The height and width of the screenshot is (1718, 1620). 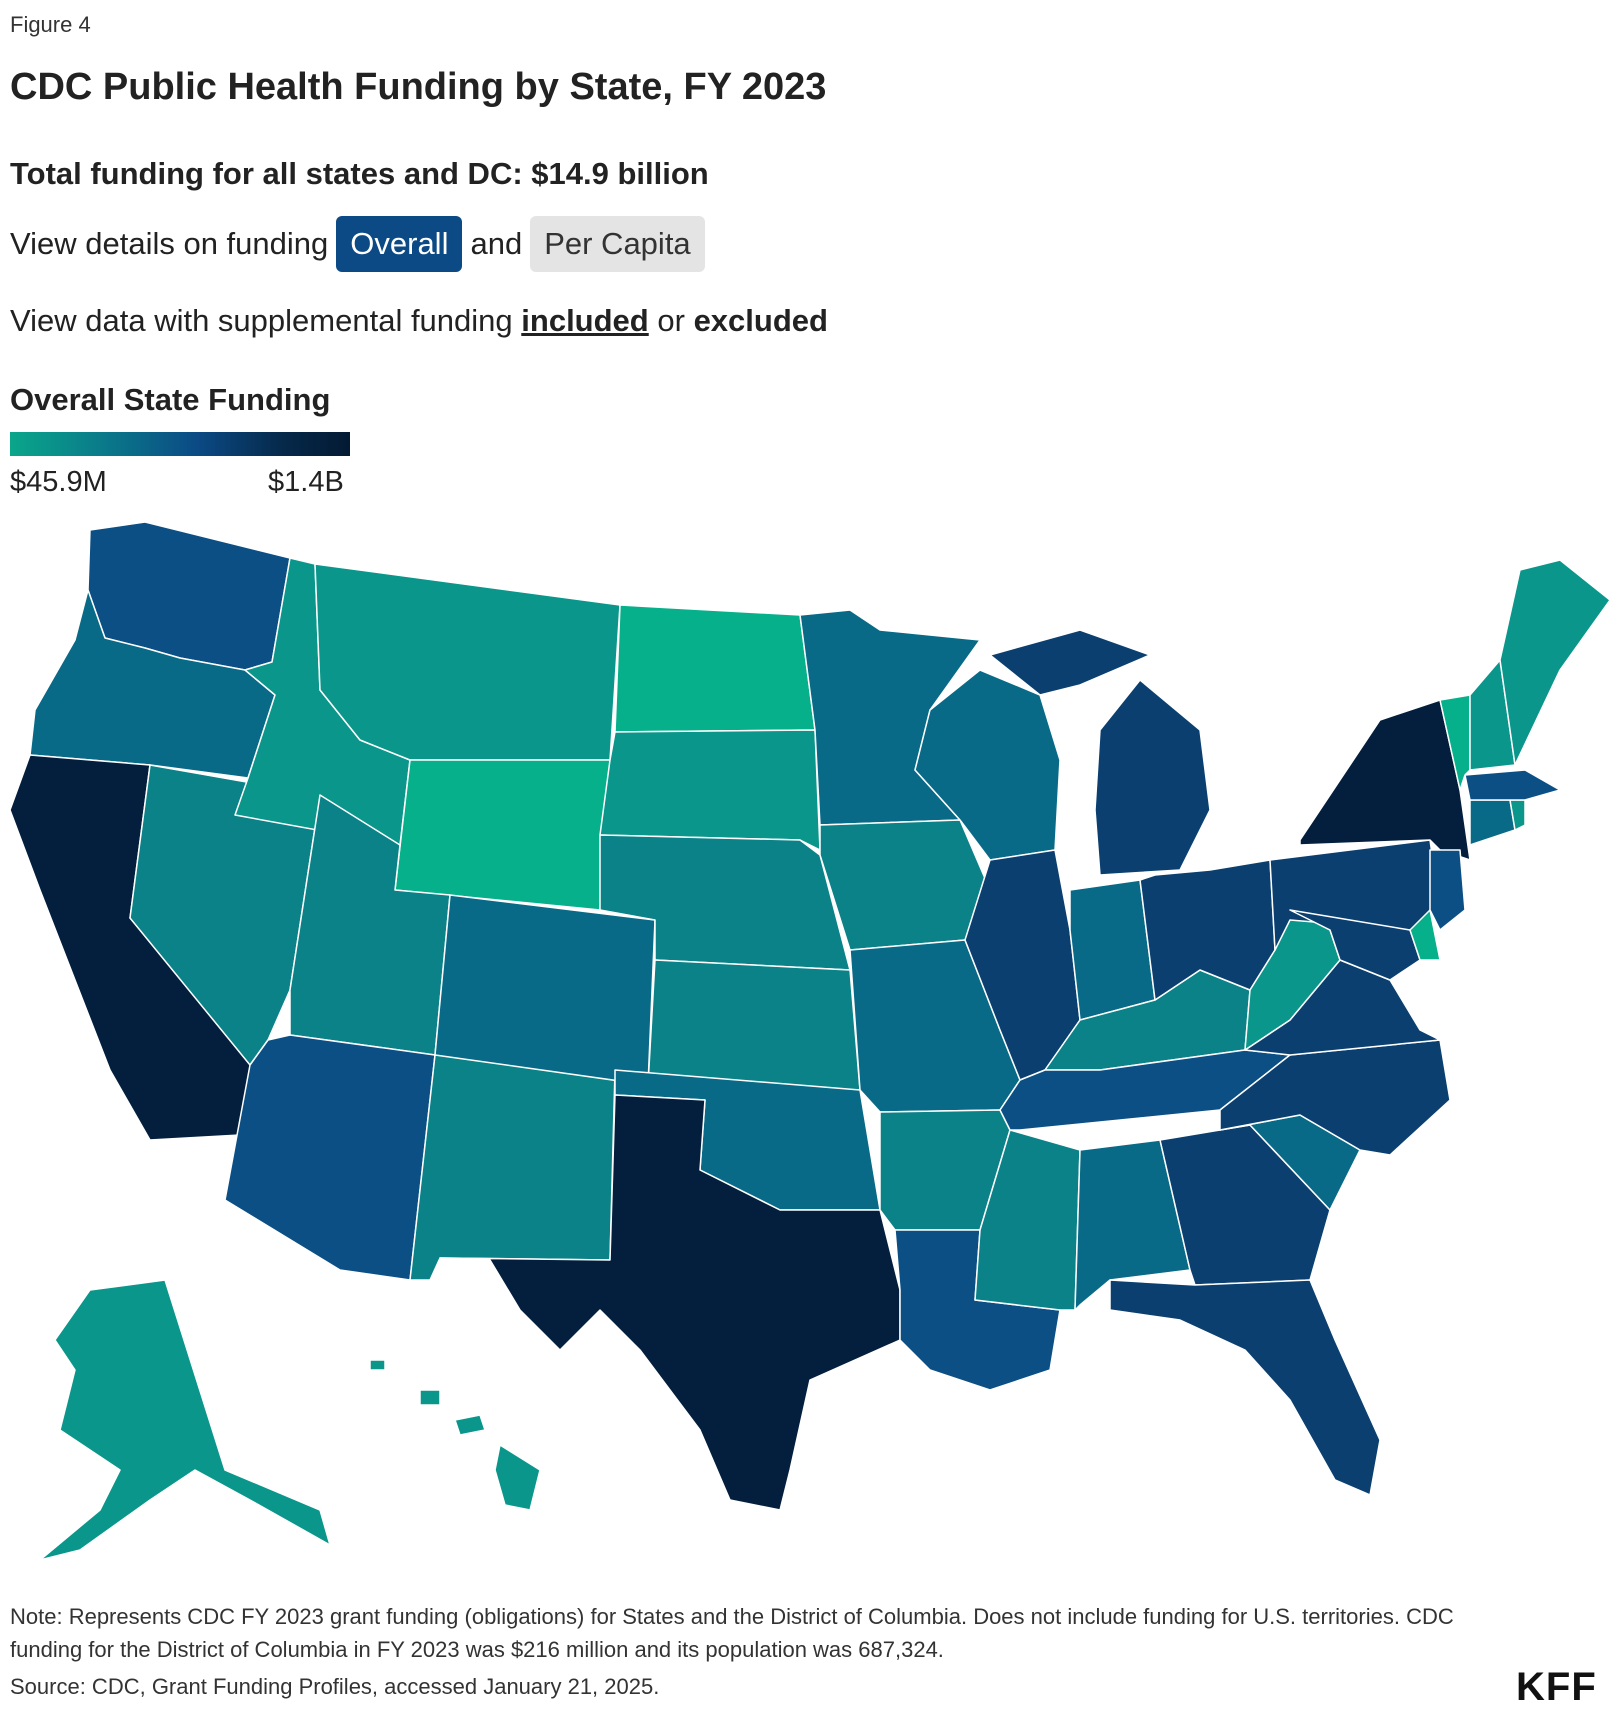 What do you see at coordinates (502, 835) in the screenshot?
I see `state-wy` at bounding box center [502, 835].